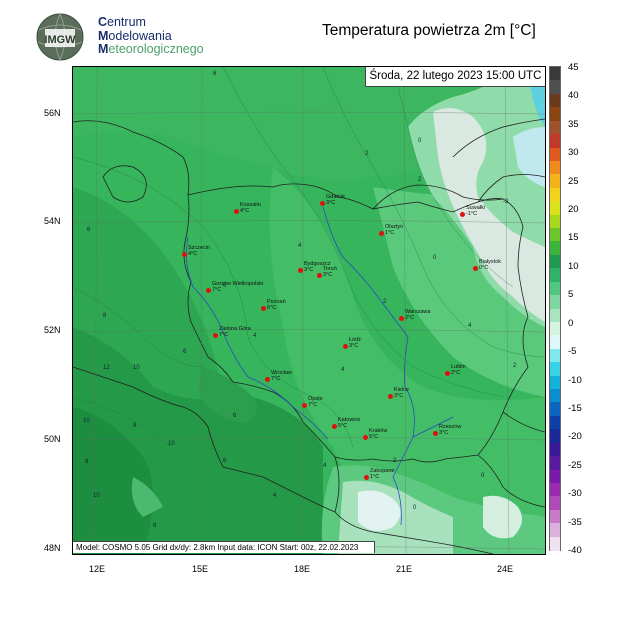 The width and height of the screenshot is (623, 623). Describe the element at coordinates (484, 268) in the screenshot. I see `city-temp: 0°C` at that location.